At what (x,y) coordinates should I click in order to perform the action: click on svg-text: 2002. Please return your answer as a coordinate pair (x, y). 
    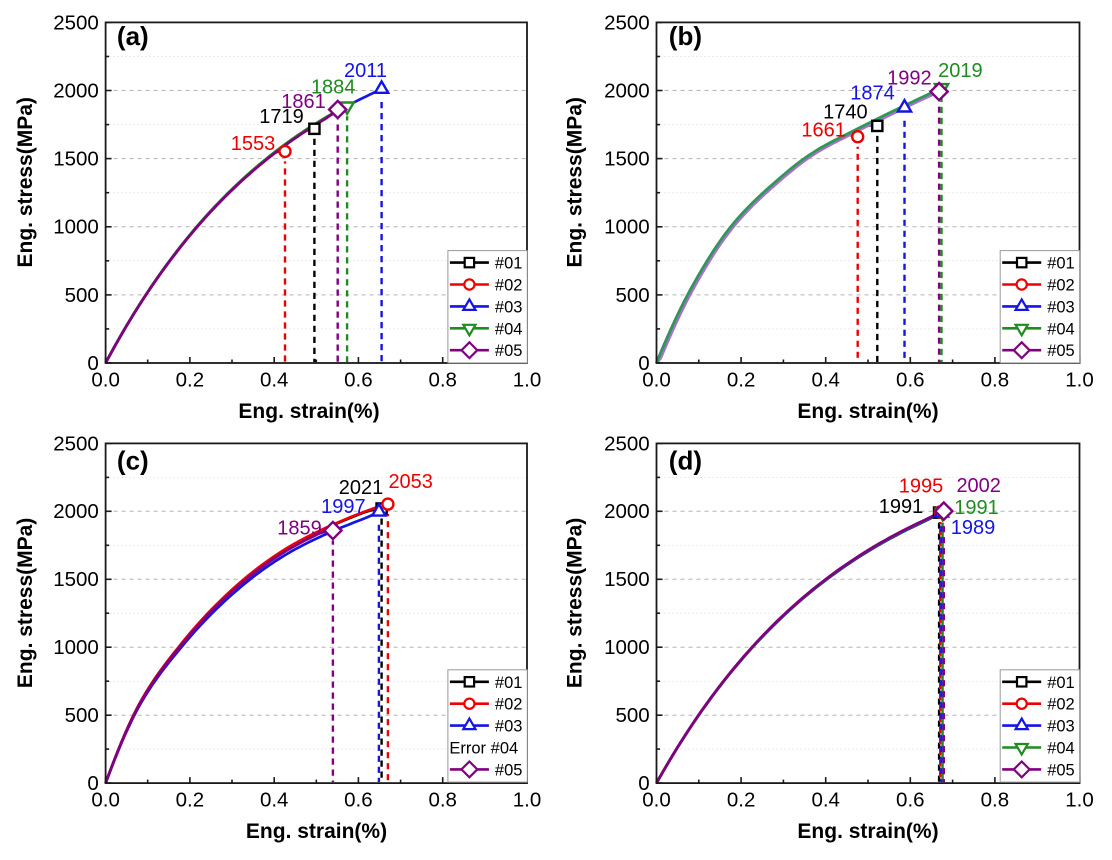
    Looking at the image, I should click on (978, 486).